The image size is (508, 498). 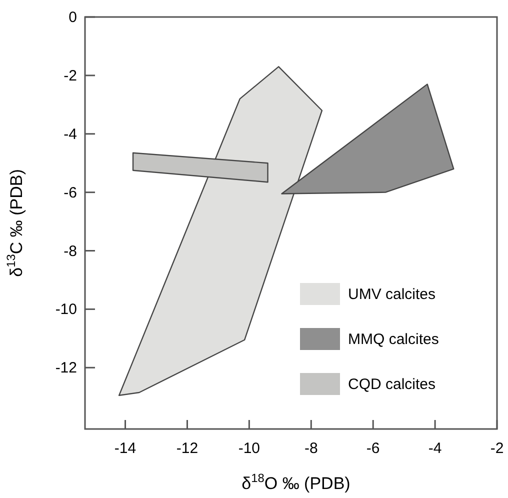 What do you see at coordinates (70, 251) in the screenshot?
I see `y-tick-label: -8` at bounding box center [70, 251].